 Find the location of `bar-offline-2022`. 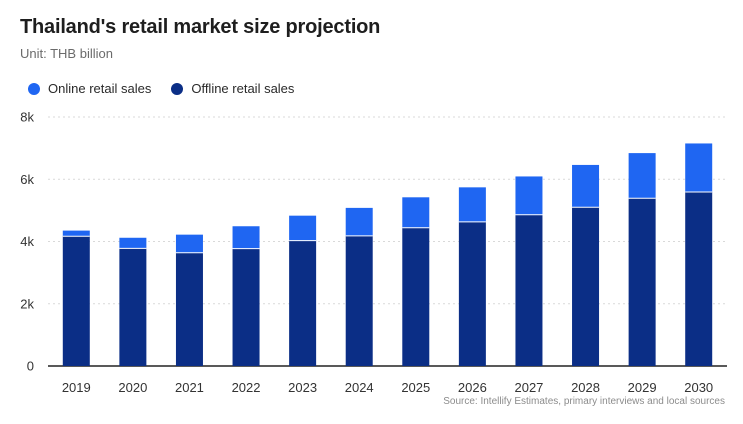

bar-offline-2022 is located at coordinates (246, 307).